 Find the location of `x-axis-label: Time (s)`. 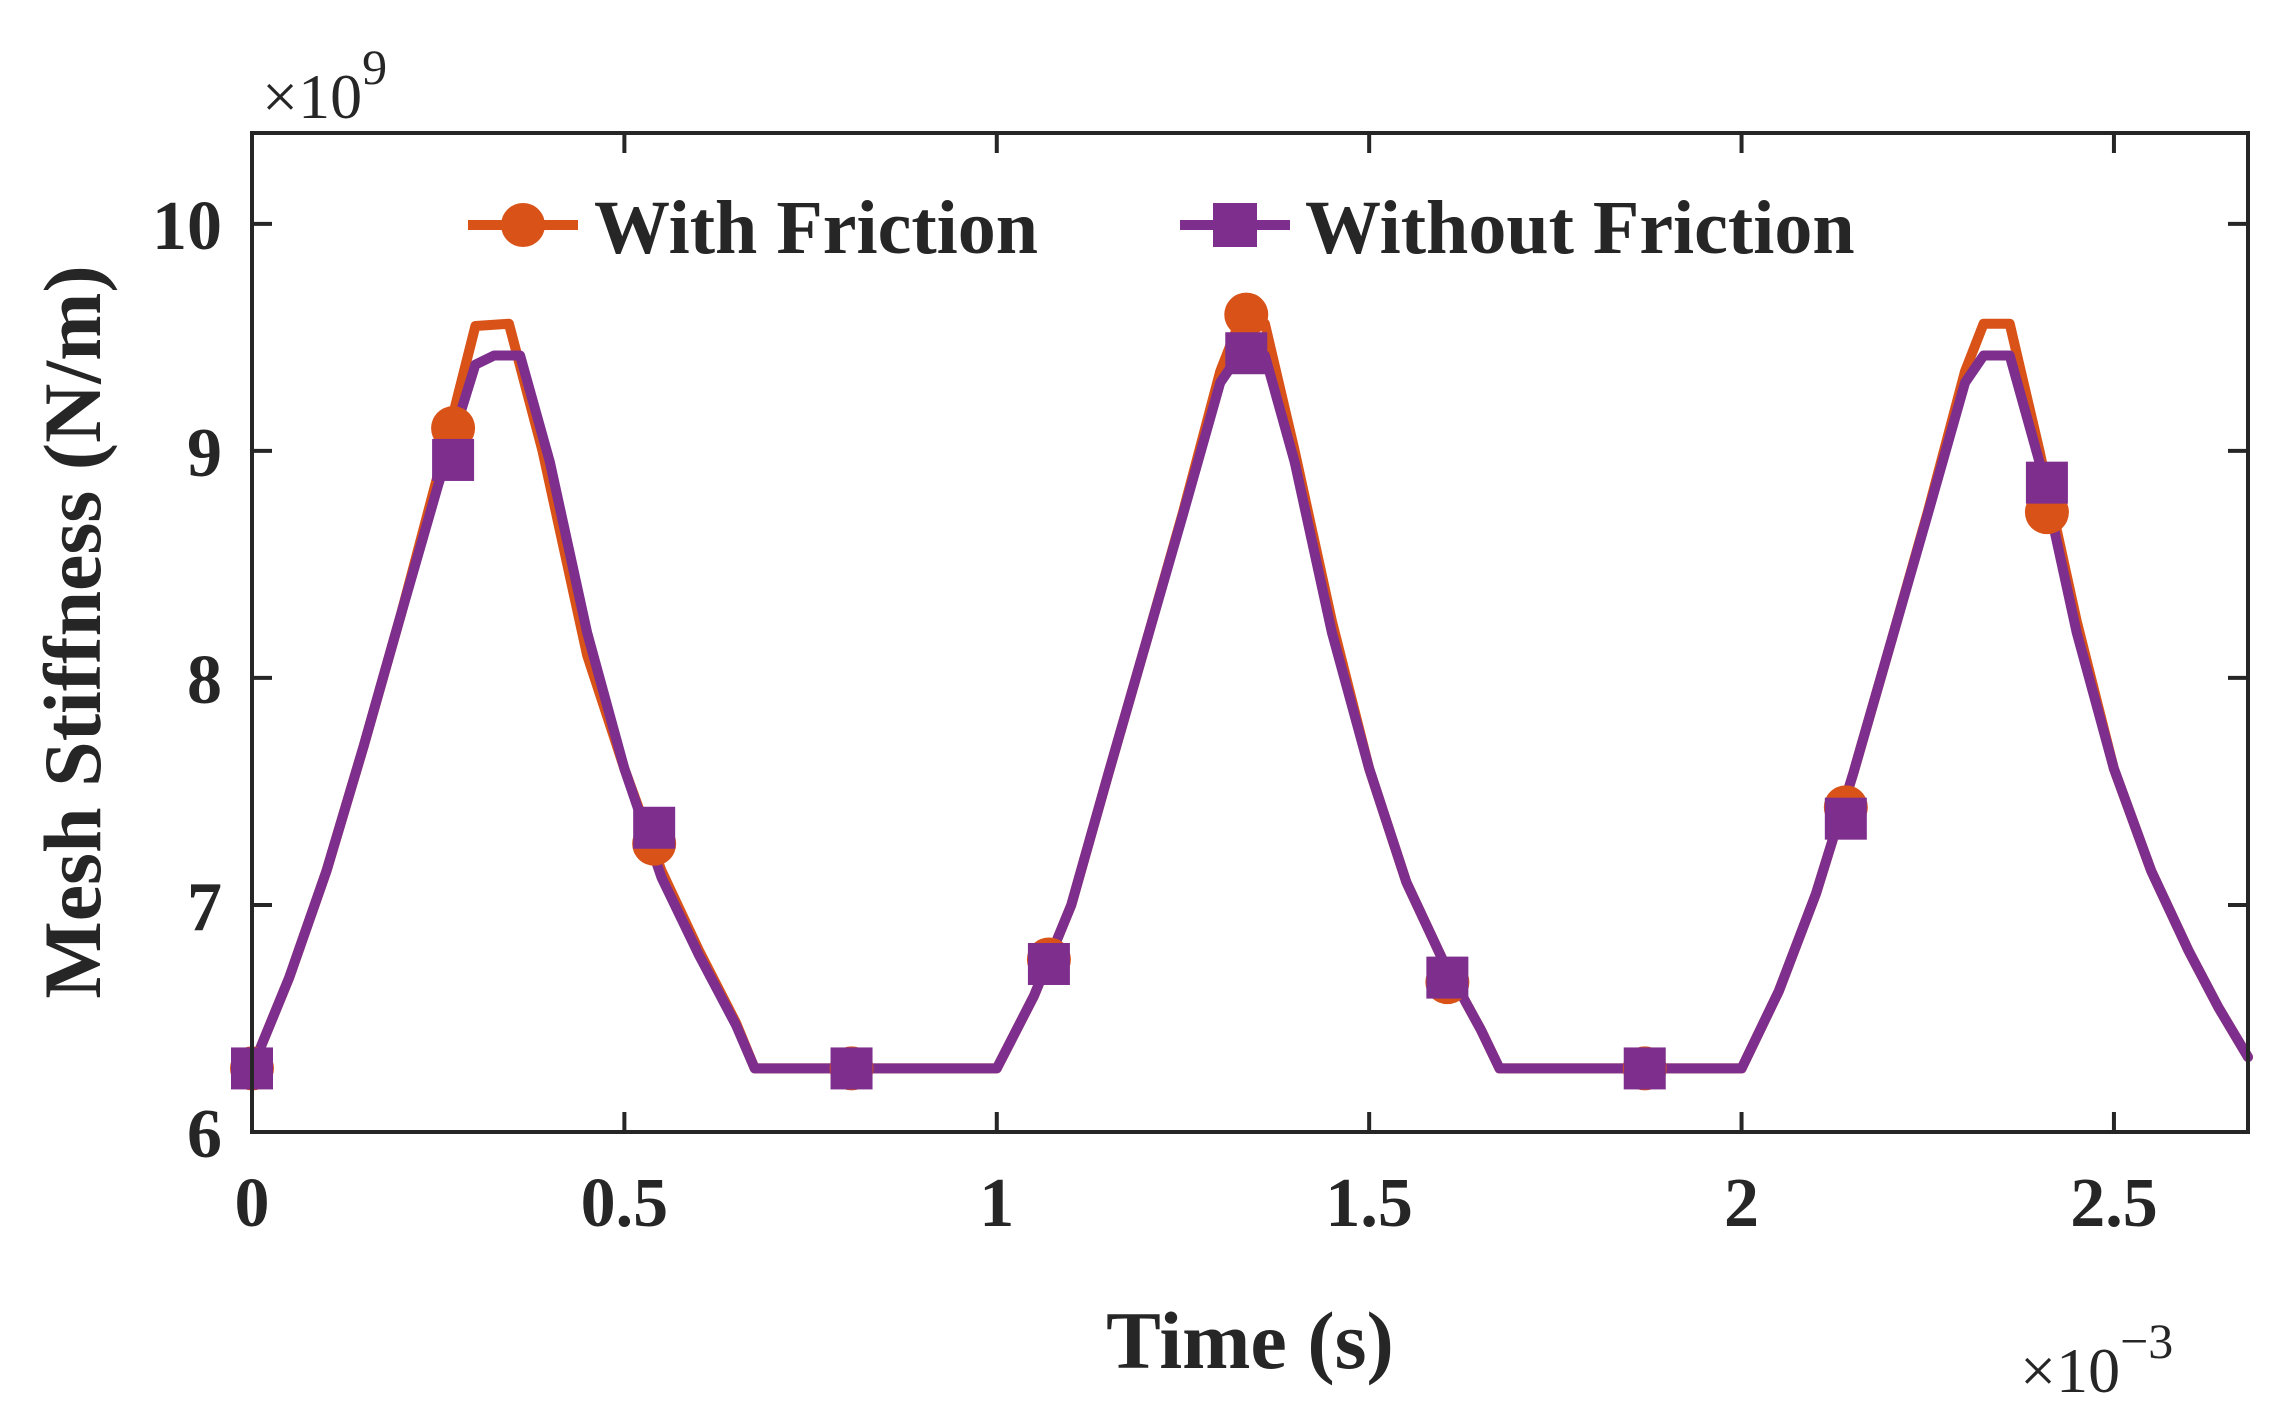

x-axis-label: Time (s) is located at coordinates (1250, 1340).